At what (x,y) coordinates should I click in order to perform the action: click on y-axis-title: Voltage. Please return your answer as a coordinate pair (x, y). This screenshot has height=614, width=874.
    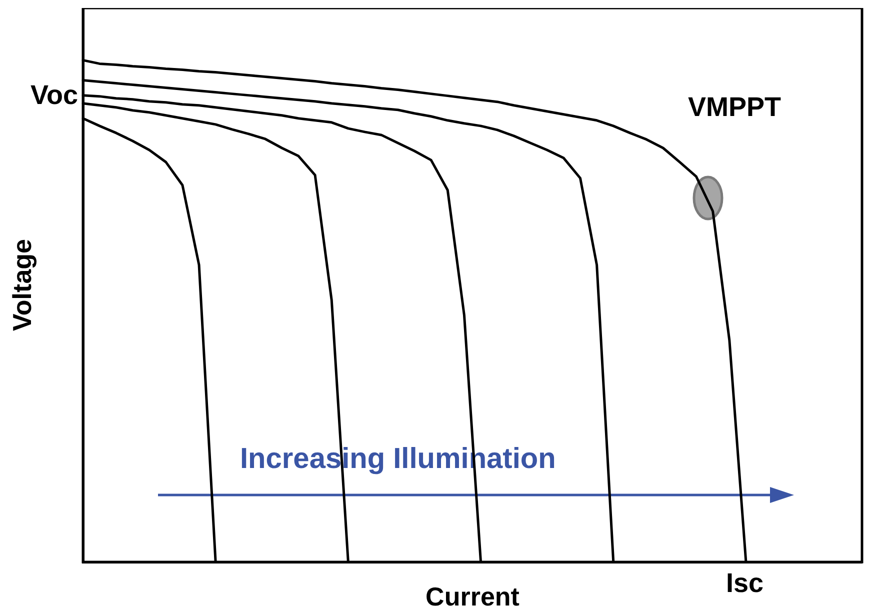
    Looking at the image, I should click on (21, 285).